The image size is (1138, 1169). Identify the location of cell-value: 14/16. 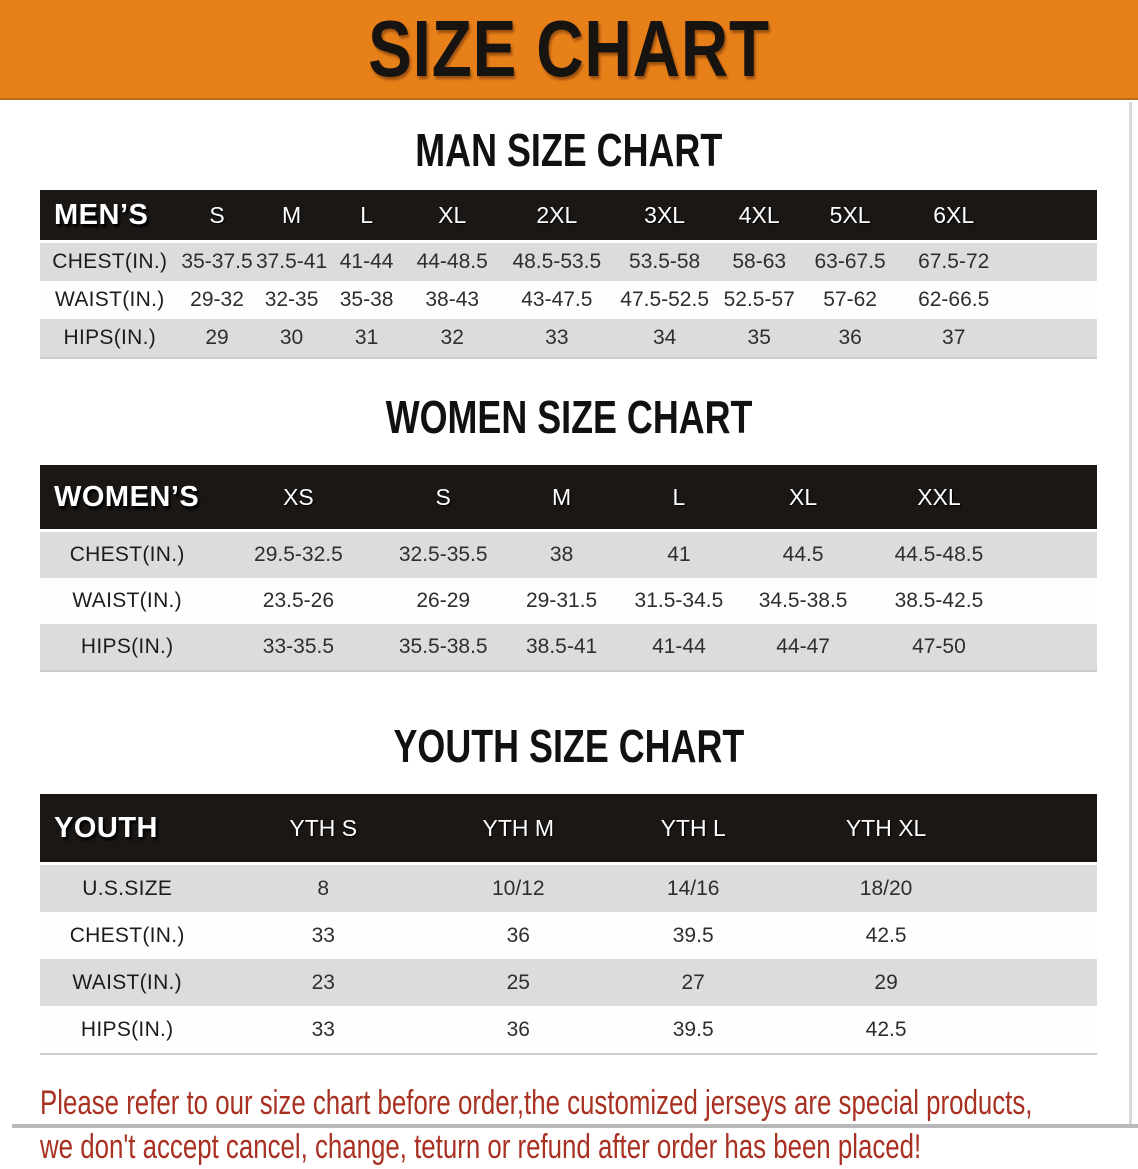
(693, 888).